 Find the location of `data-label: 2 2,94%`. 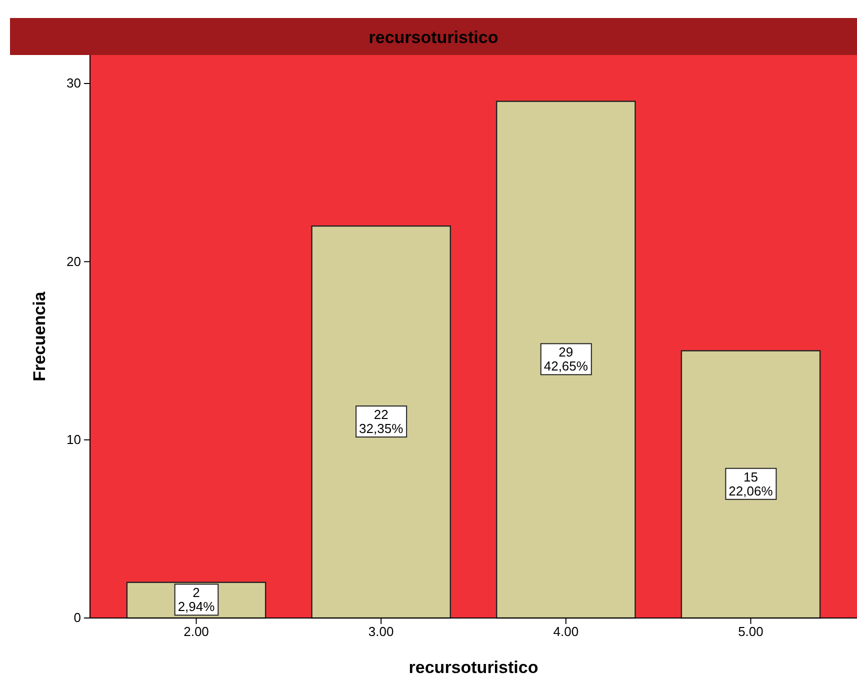

data-label: 2 2,94% is located at coordinates (197, 599).